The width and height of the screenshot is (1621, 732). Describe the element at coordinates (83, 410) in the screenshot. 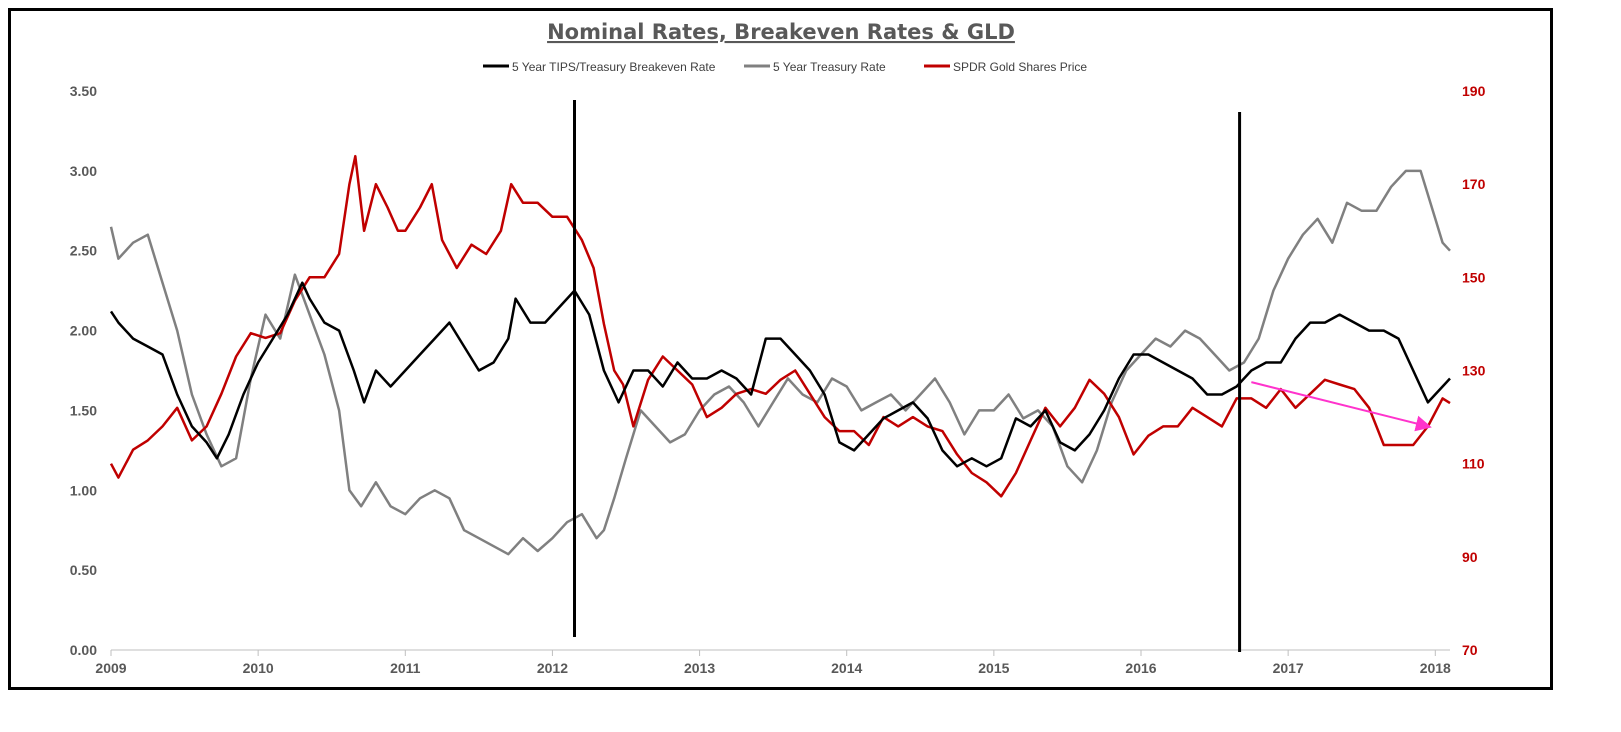

I see `y-left-tick-label: 1.50` at that location.